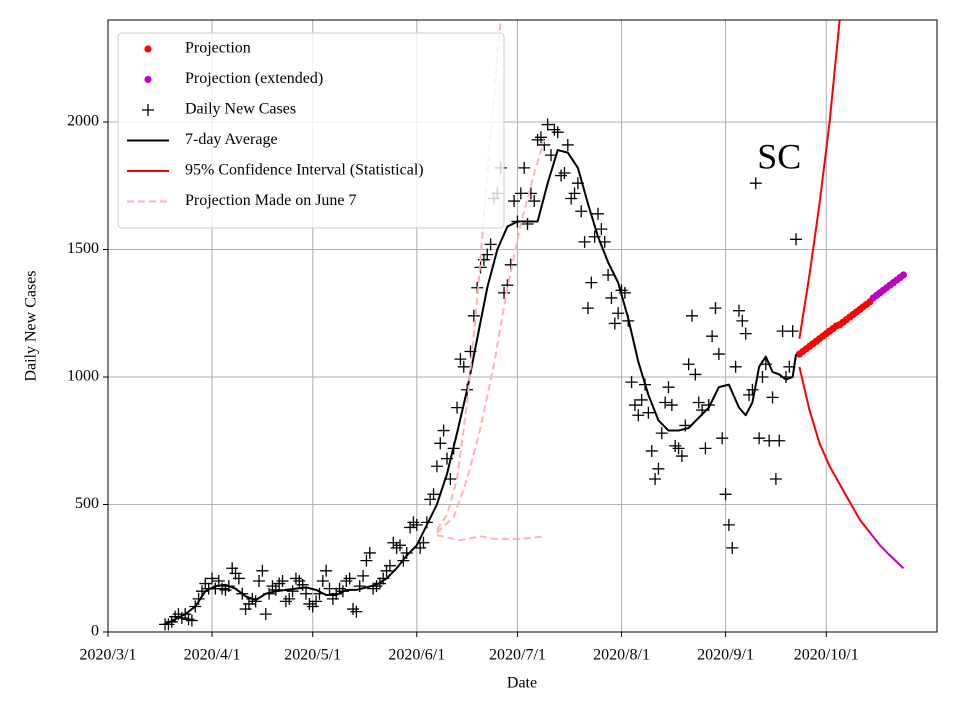  Describe the element at coordinates (83, 248) in the screenshot. I see `y-tick-label: 1500` at that location.